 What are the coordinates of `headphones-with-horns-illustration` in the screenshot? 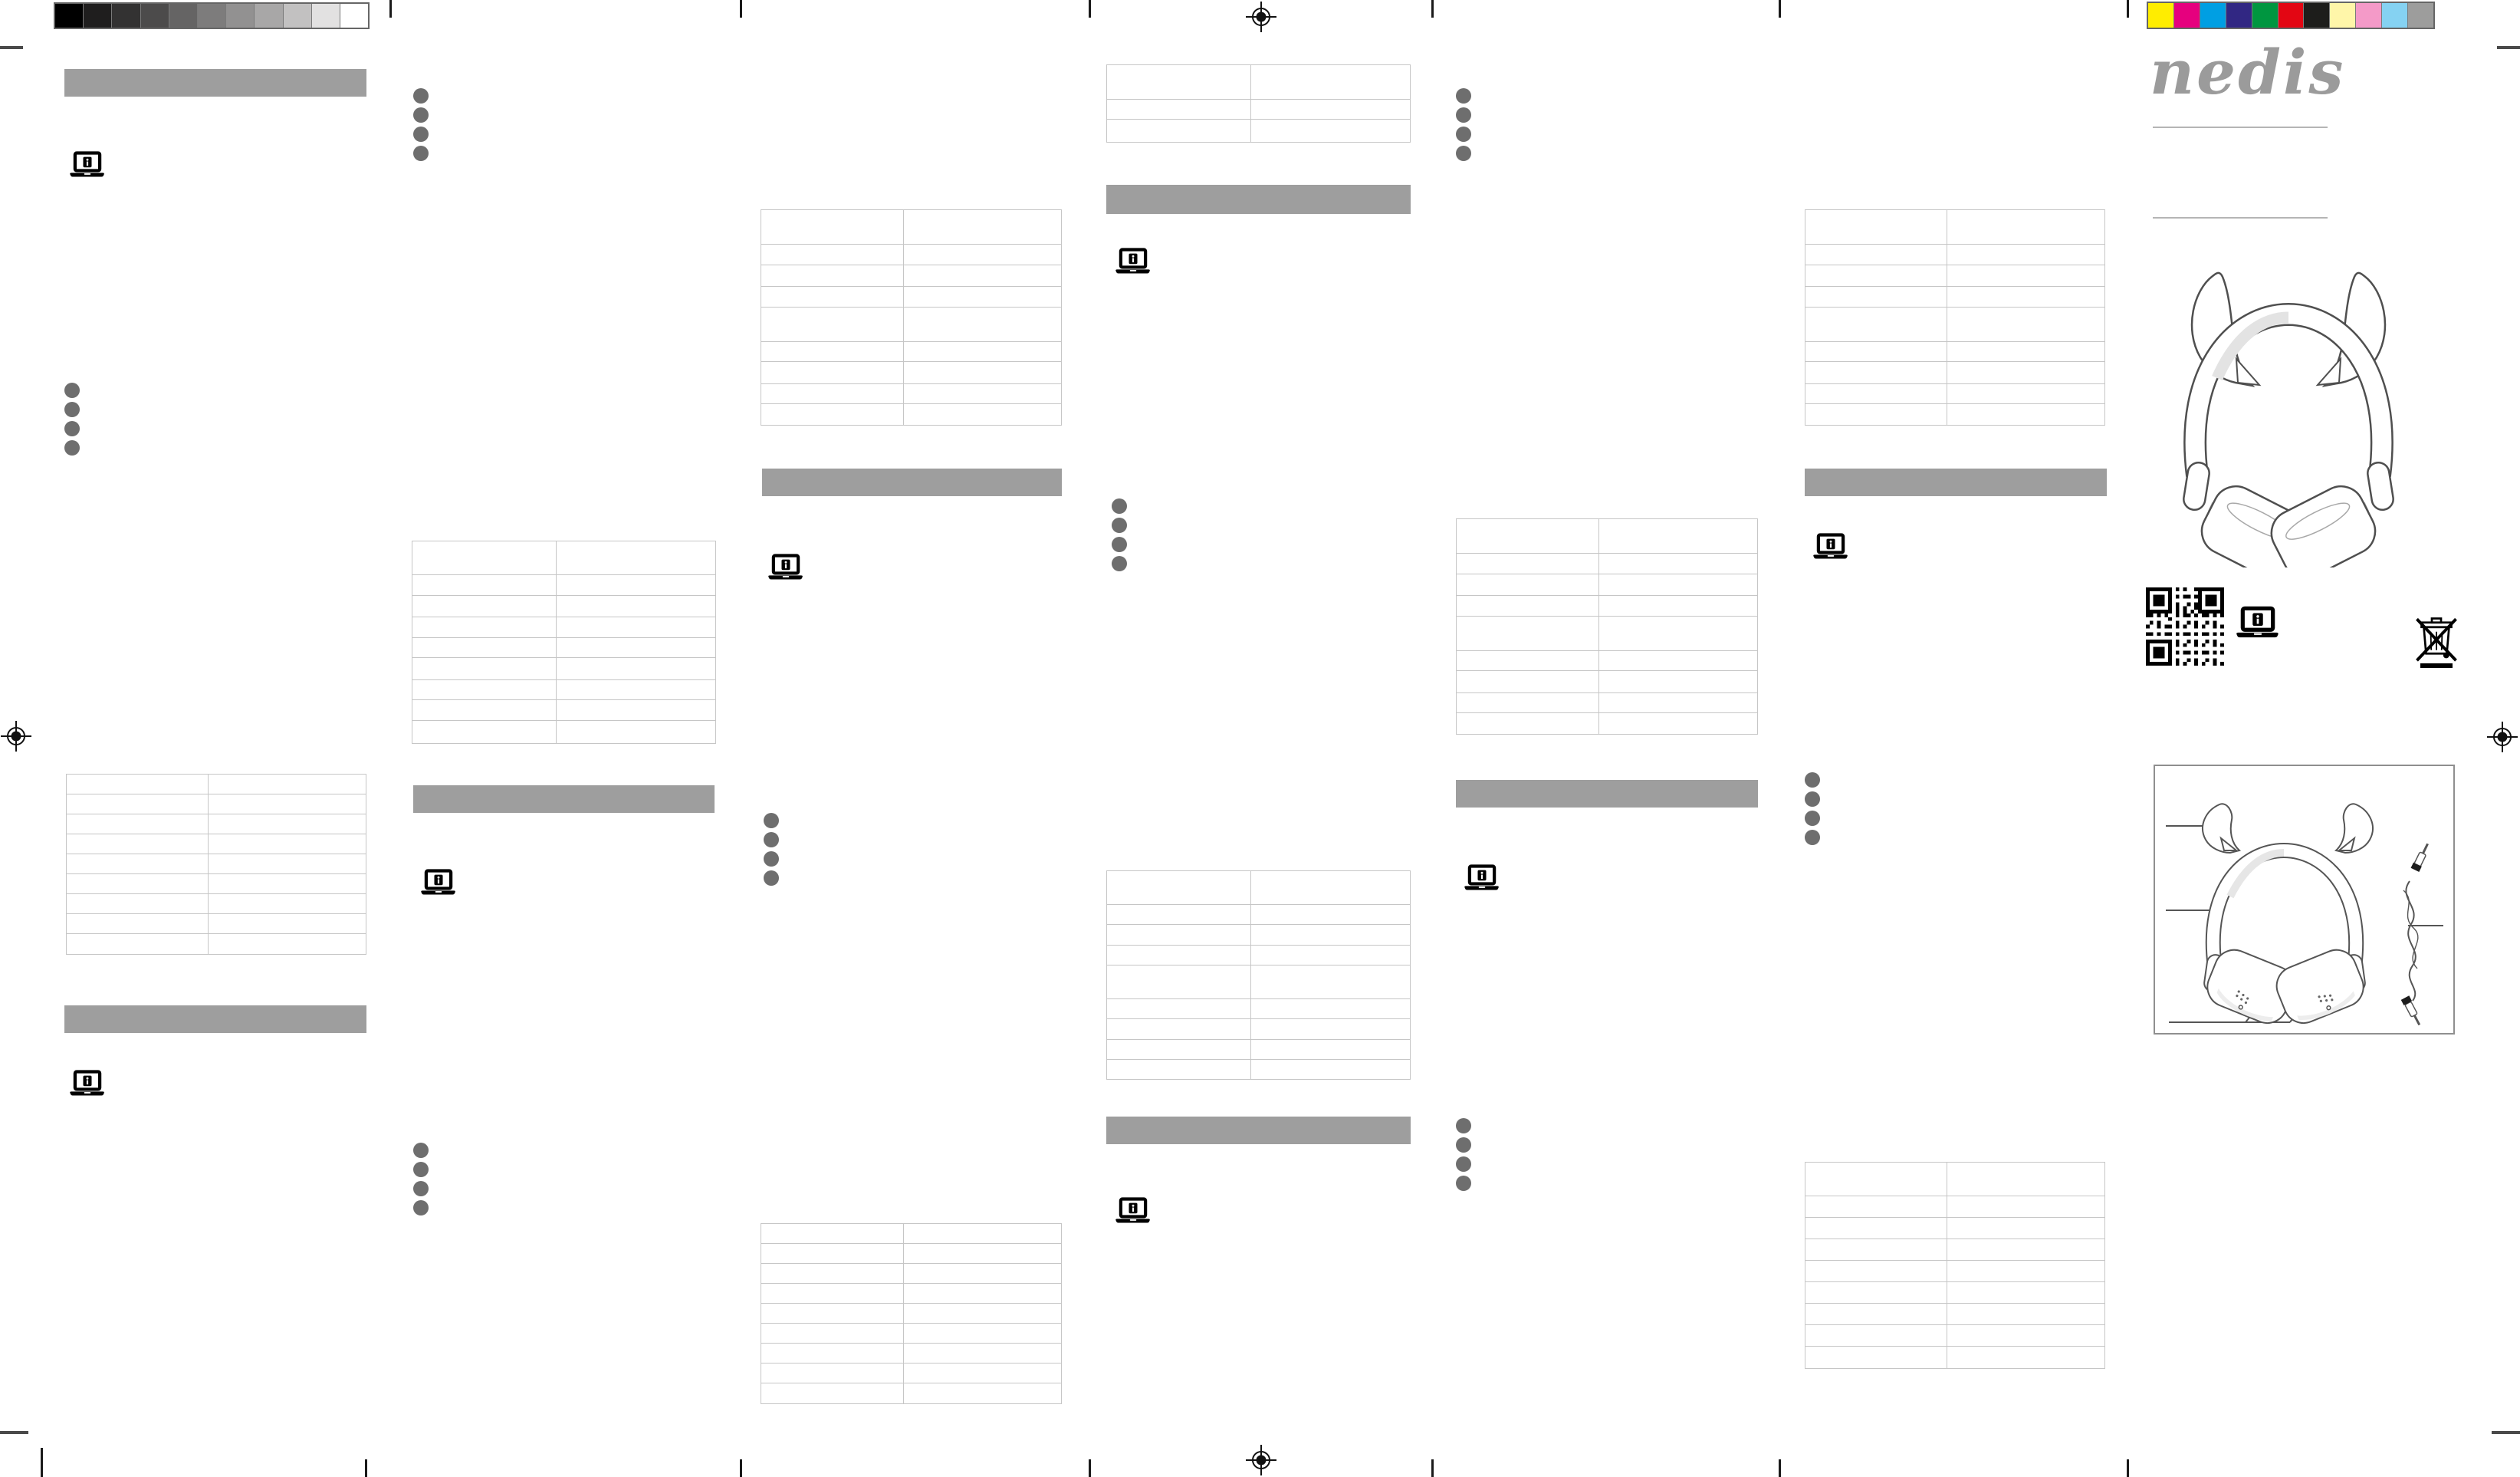 It's located at (2288, 419).